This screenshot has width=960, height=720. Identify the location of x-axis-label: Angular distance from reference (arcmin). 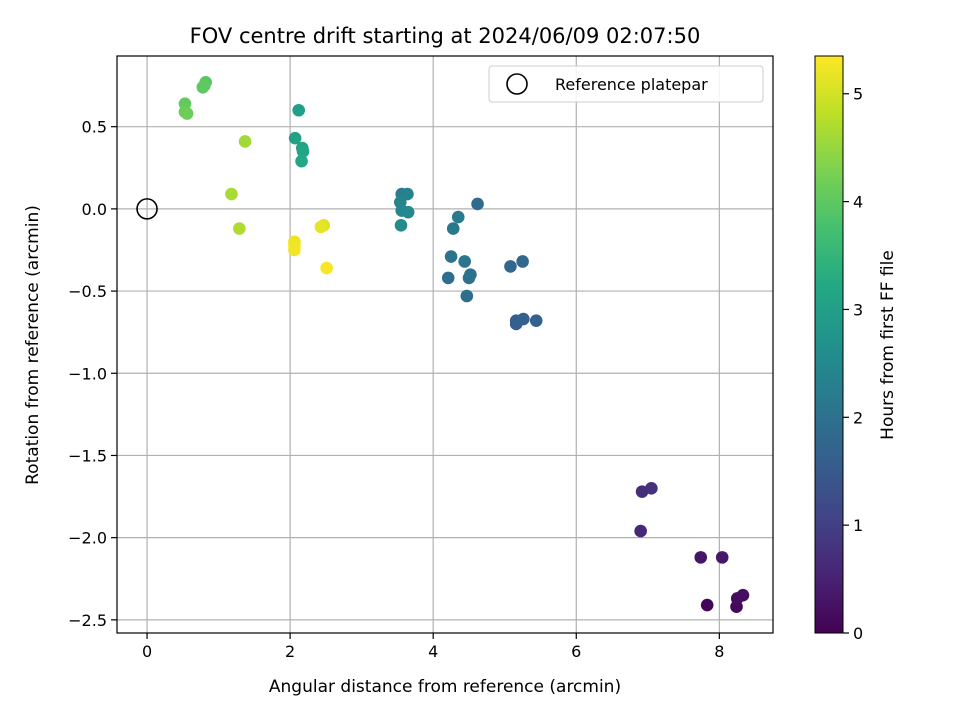
(445, 687).